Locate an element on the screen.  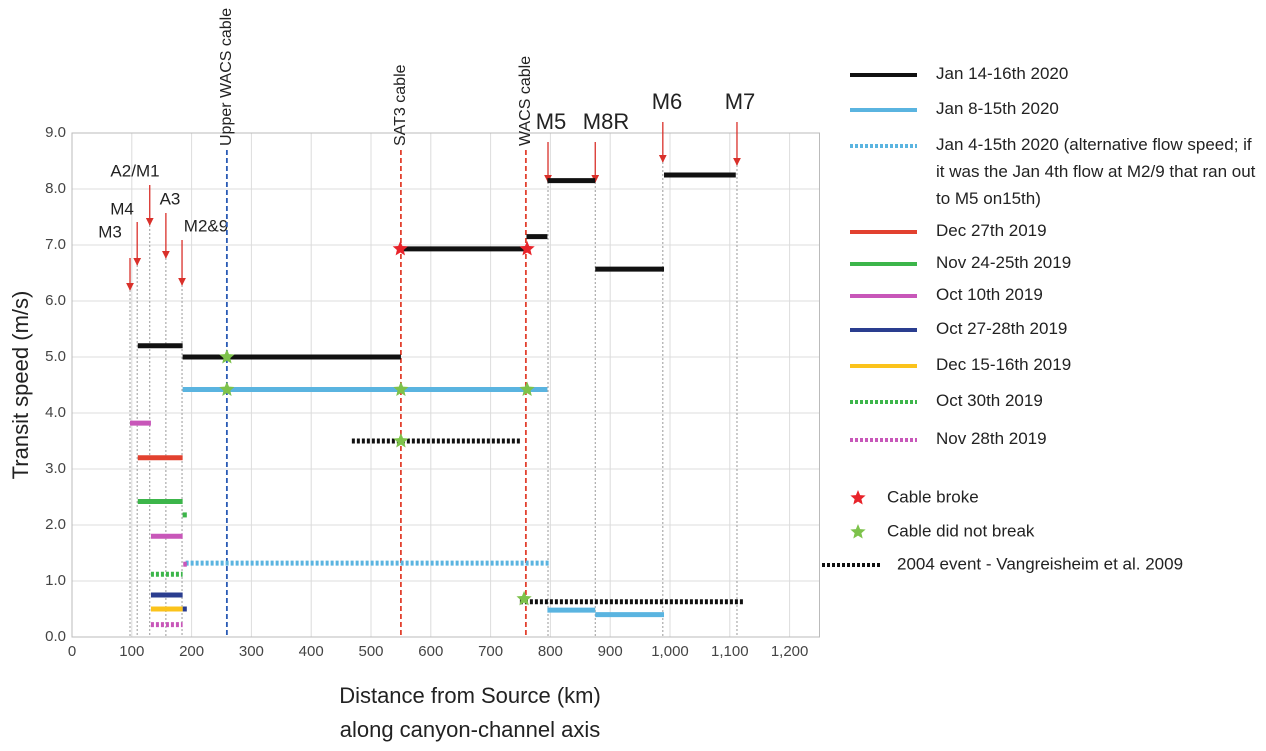
legend-label: Jan 8-15th 2020 is located at coordinates (997, 108).